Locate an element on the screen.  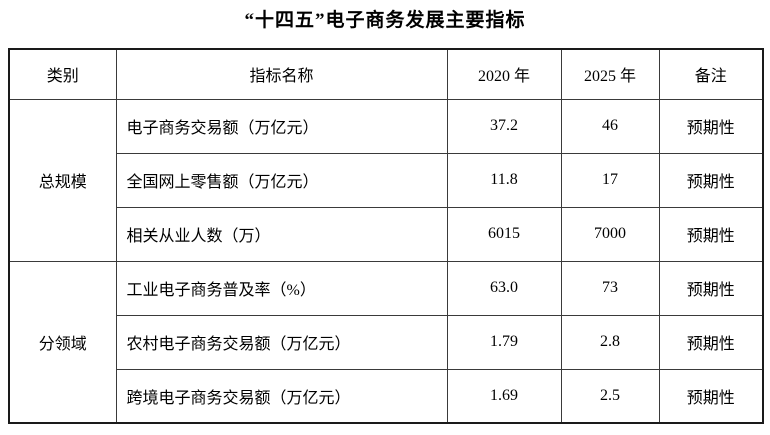
table-row: 跨境电子商务交易额（万亿元） 1.69 2.5 预期性 is located at coordinates (386, 396).